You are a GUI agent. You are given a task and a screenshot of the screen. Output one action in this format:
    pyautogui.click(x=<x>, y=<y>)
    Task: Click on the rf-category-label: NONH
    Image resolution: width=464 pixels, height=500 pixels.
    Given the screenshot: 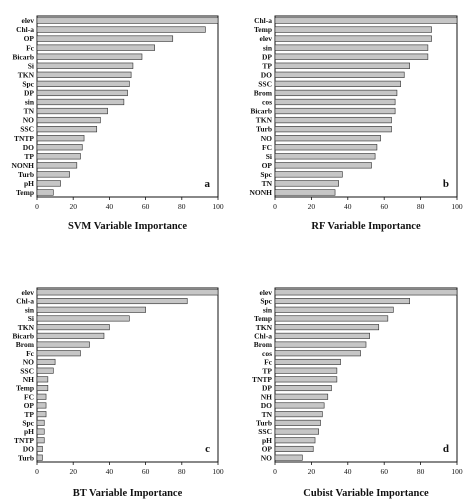 What is the action you would take?
    pyautogui.click(x=261, y=192)
    